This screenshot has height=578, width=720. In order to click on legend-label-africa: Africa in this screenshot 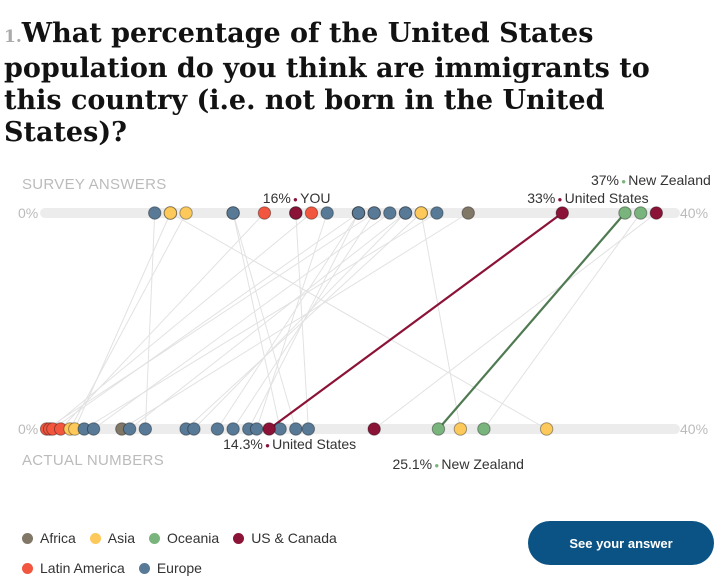, I will do `click(58, 538)`.